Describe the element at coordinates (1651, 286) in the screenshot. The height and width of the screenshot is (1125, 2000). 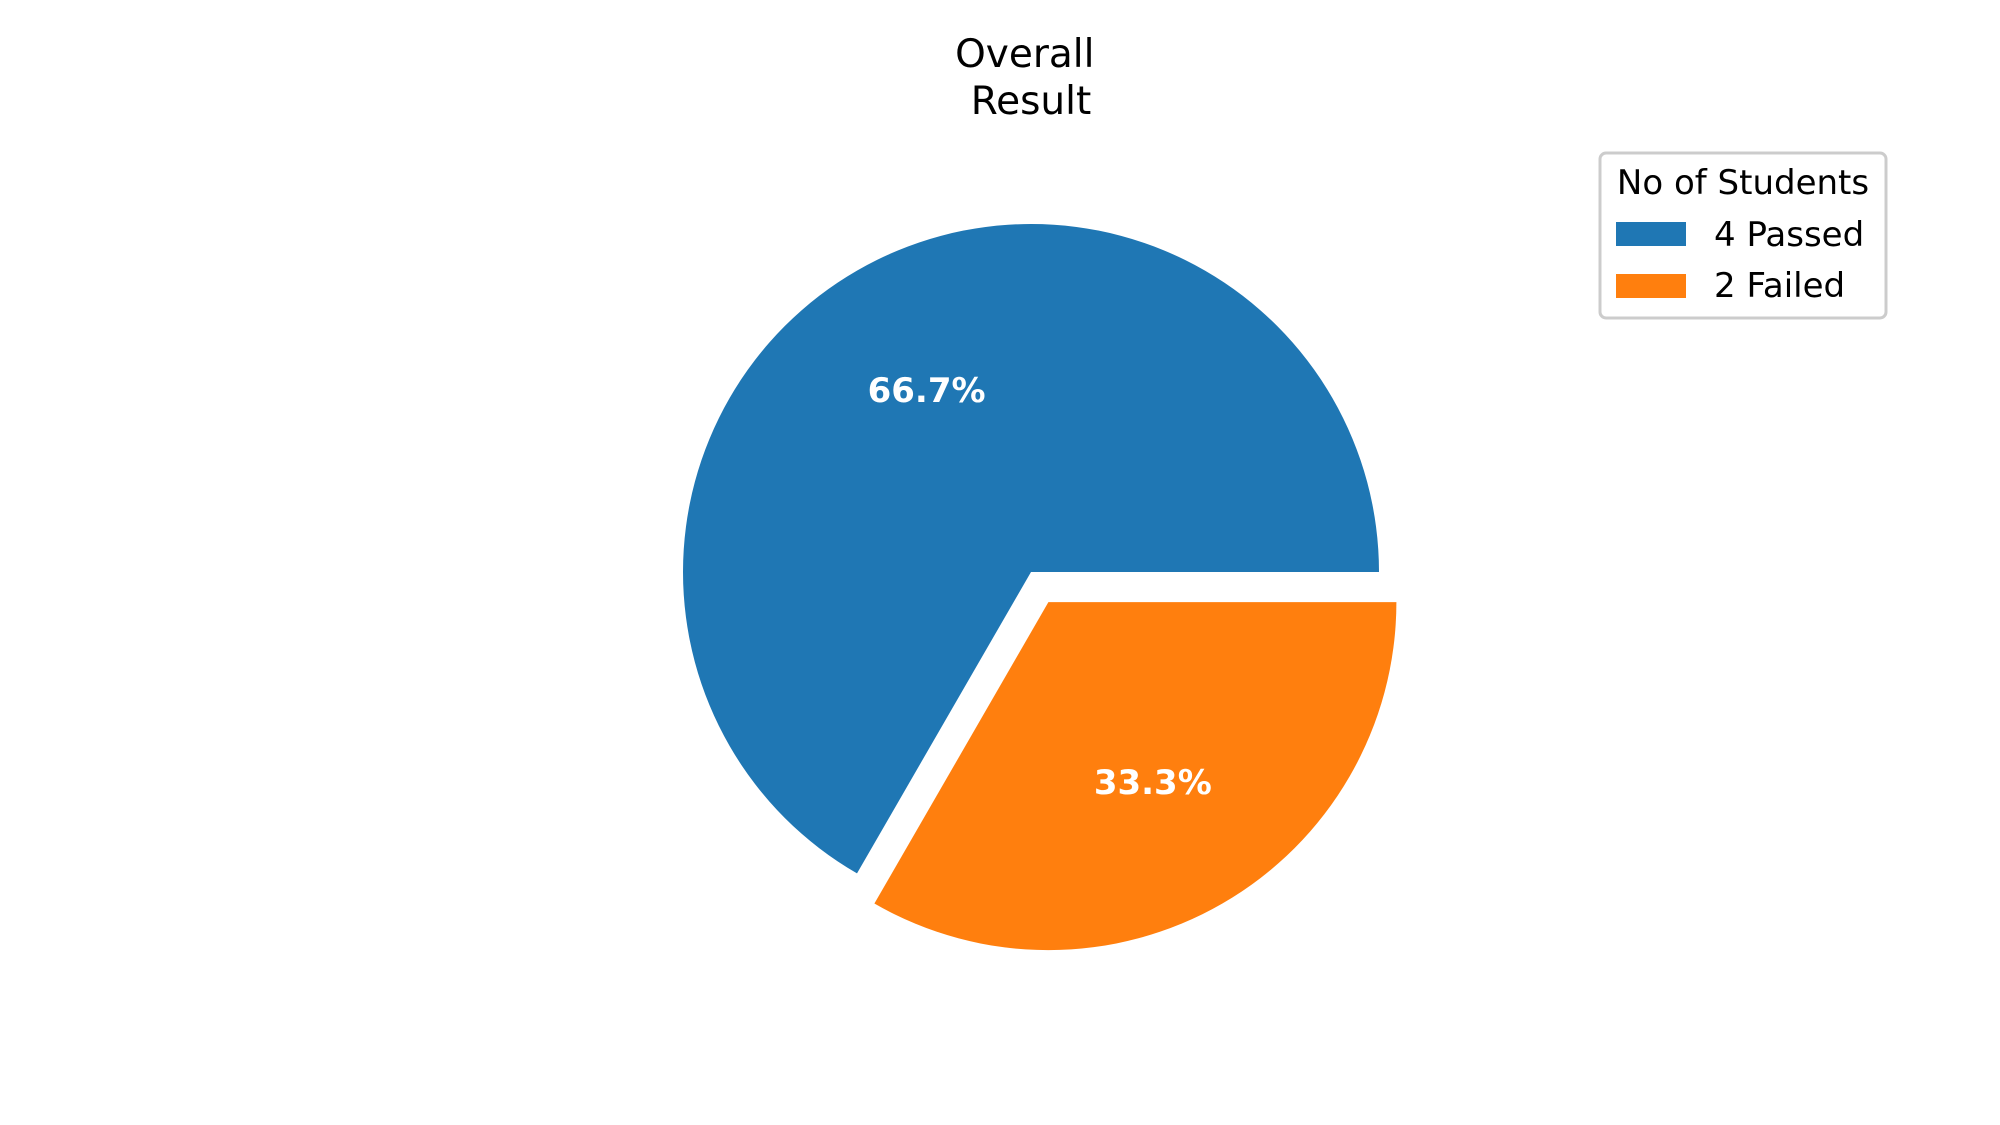
I see `legend-swatch-failed` at that location.